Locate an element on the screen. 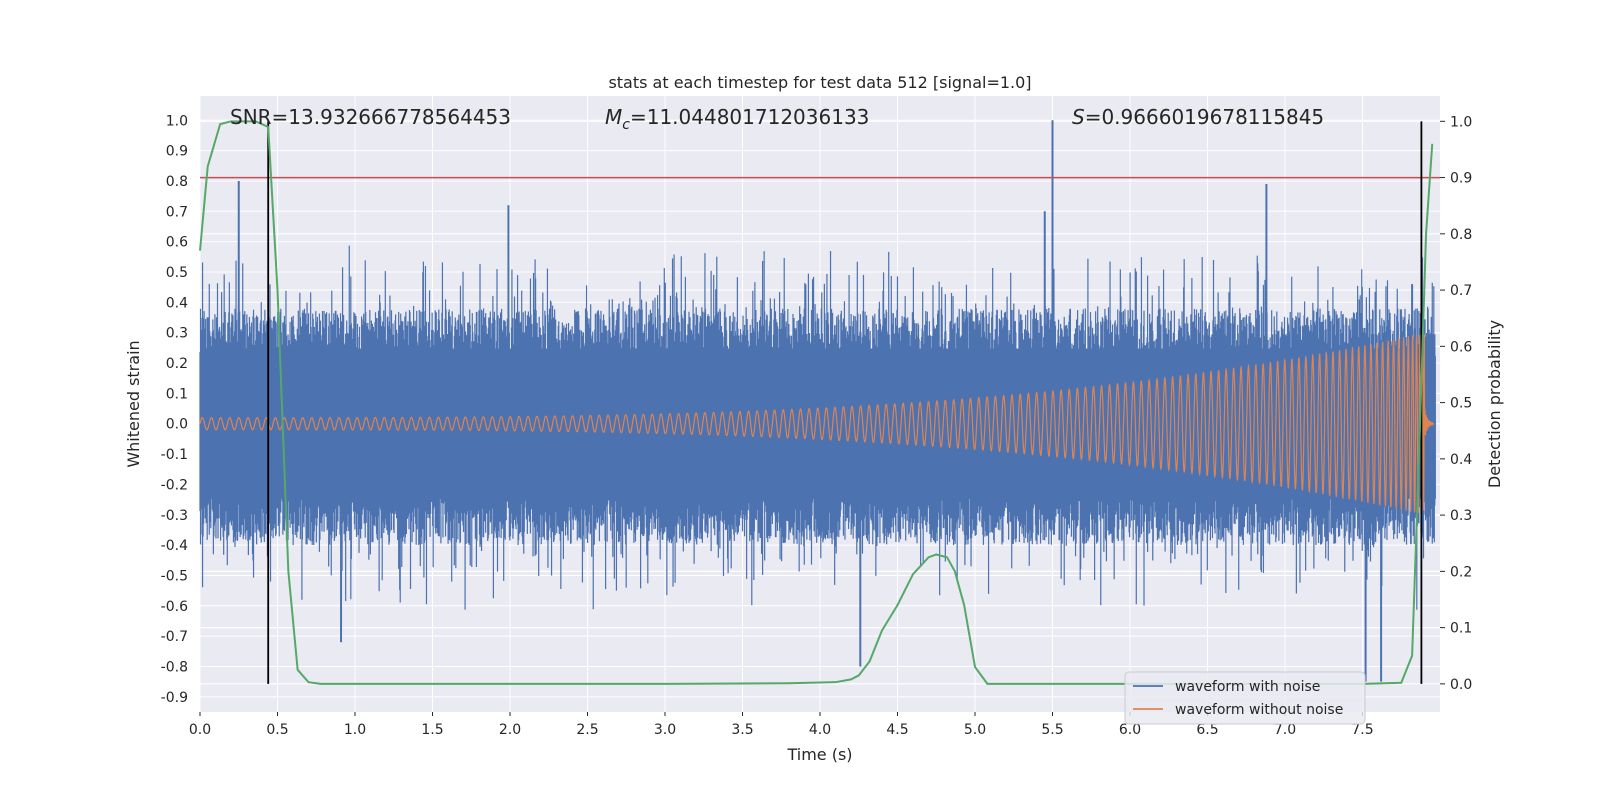 The width and height of the screenshot is (1600, 800). x-tick-label: 4.0 is located at coordinates (820, 730).